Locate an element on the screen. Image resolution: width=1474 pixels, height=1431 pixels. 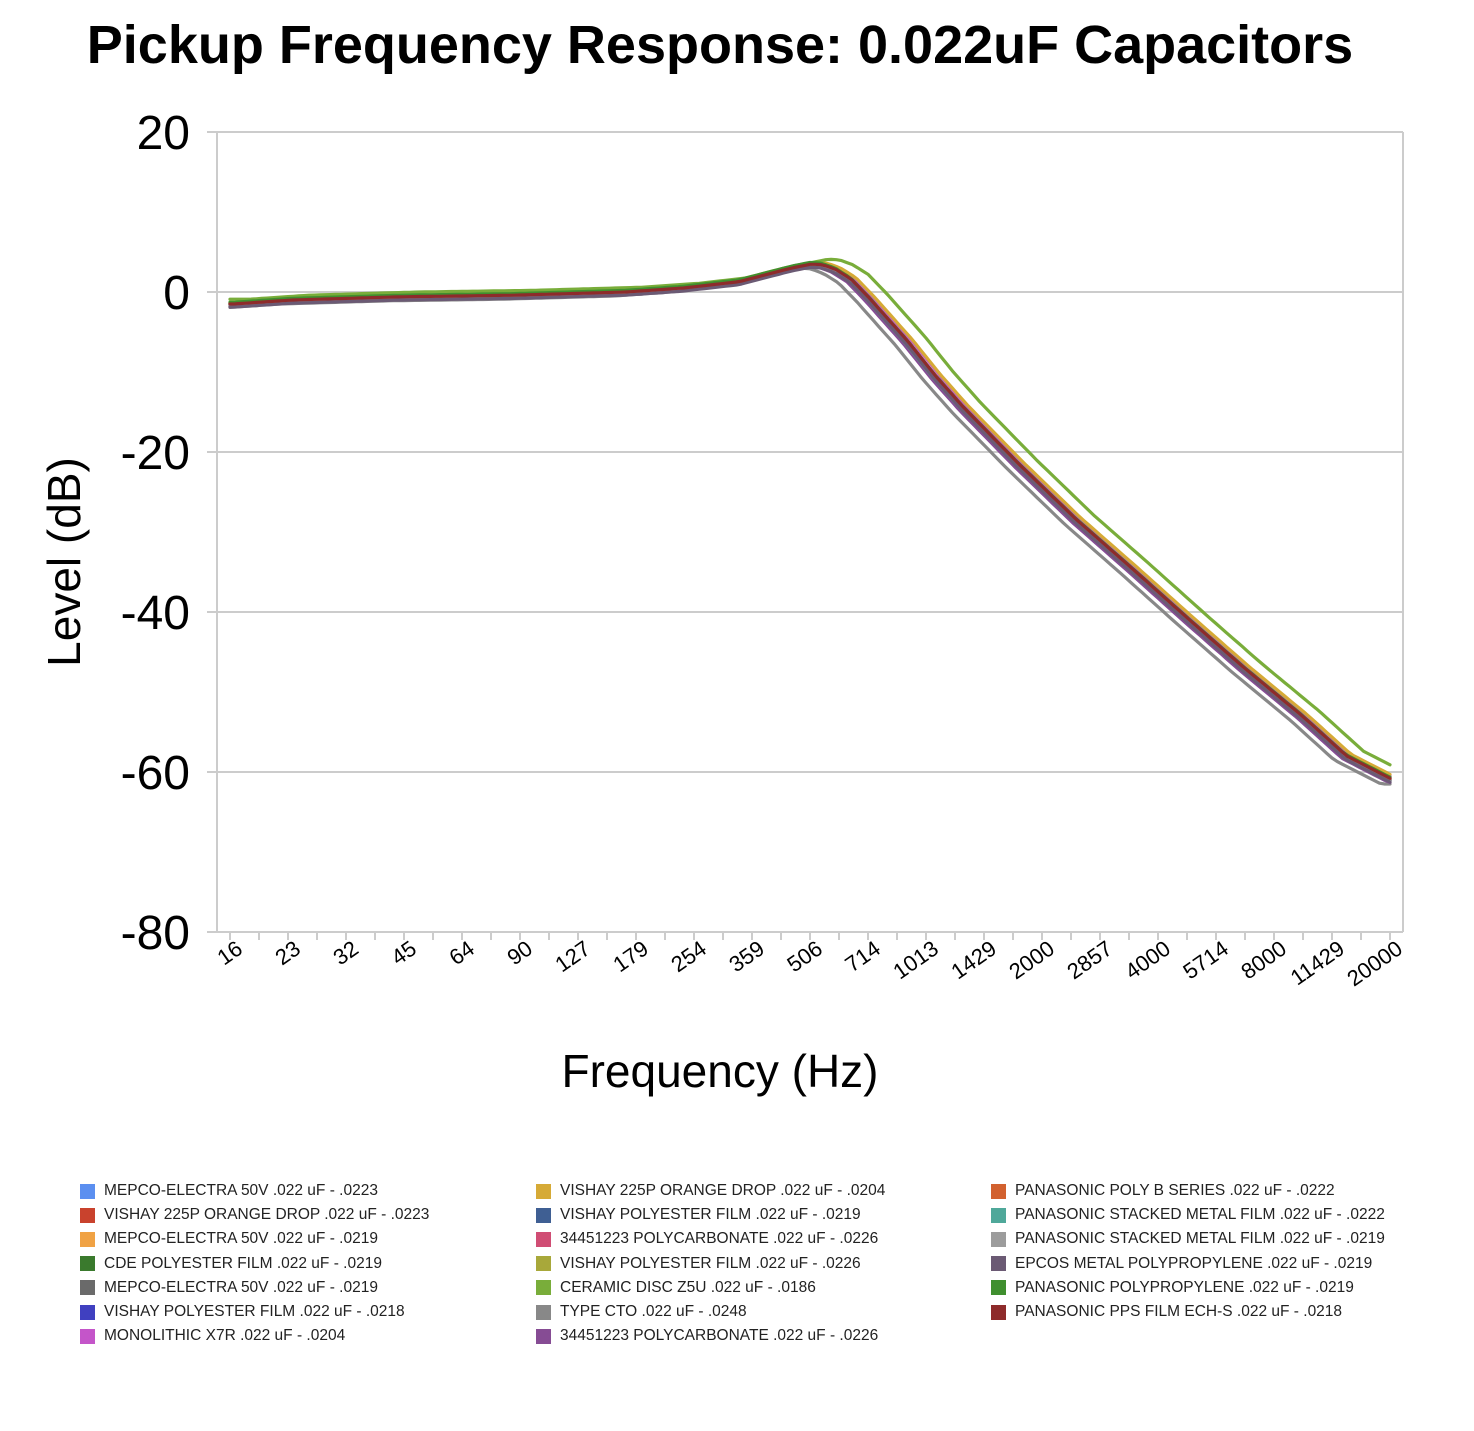
legend-label: MEPCO-ELECTRA 50V .022 uF - .0223 is located at coordinates (241, 1190).